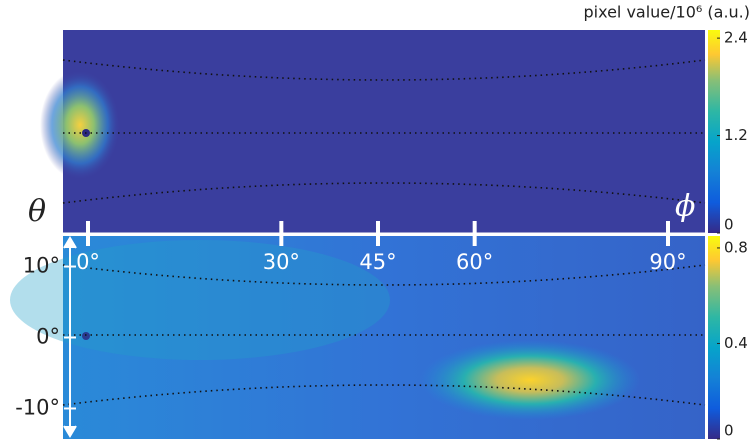 The image size is (752, 442). I want to click on theta-tick-label: 0°, so click(48, 337).